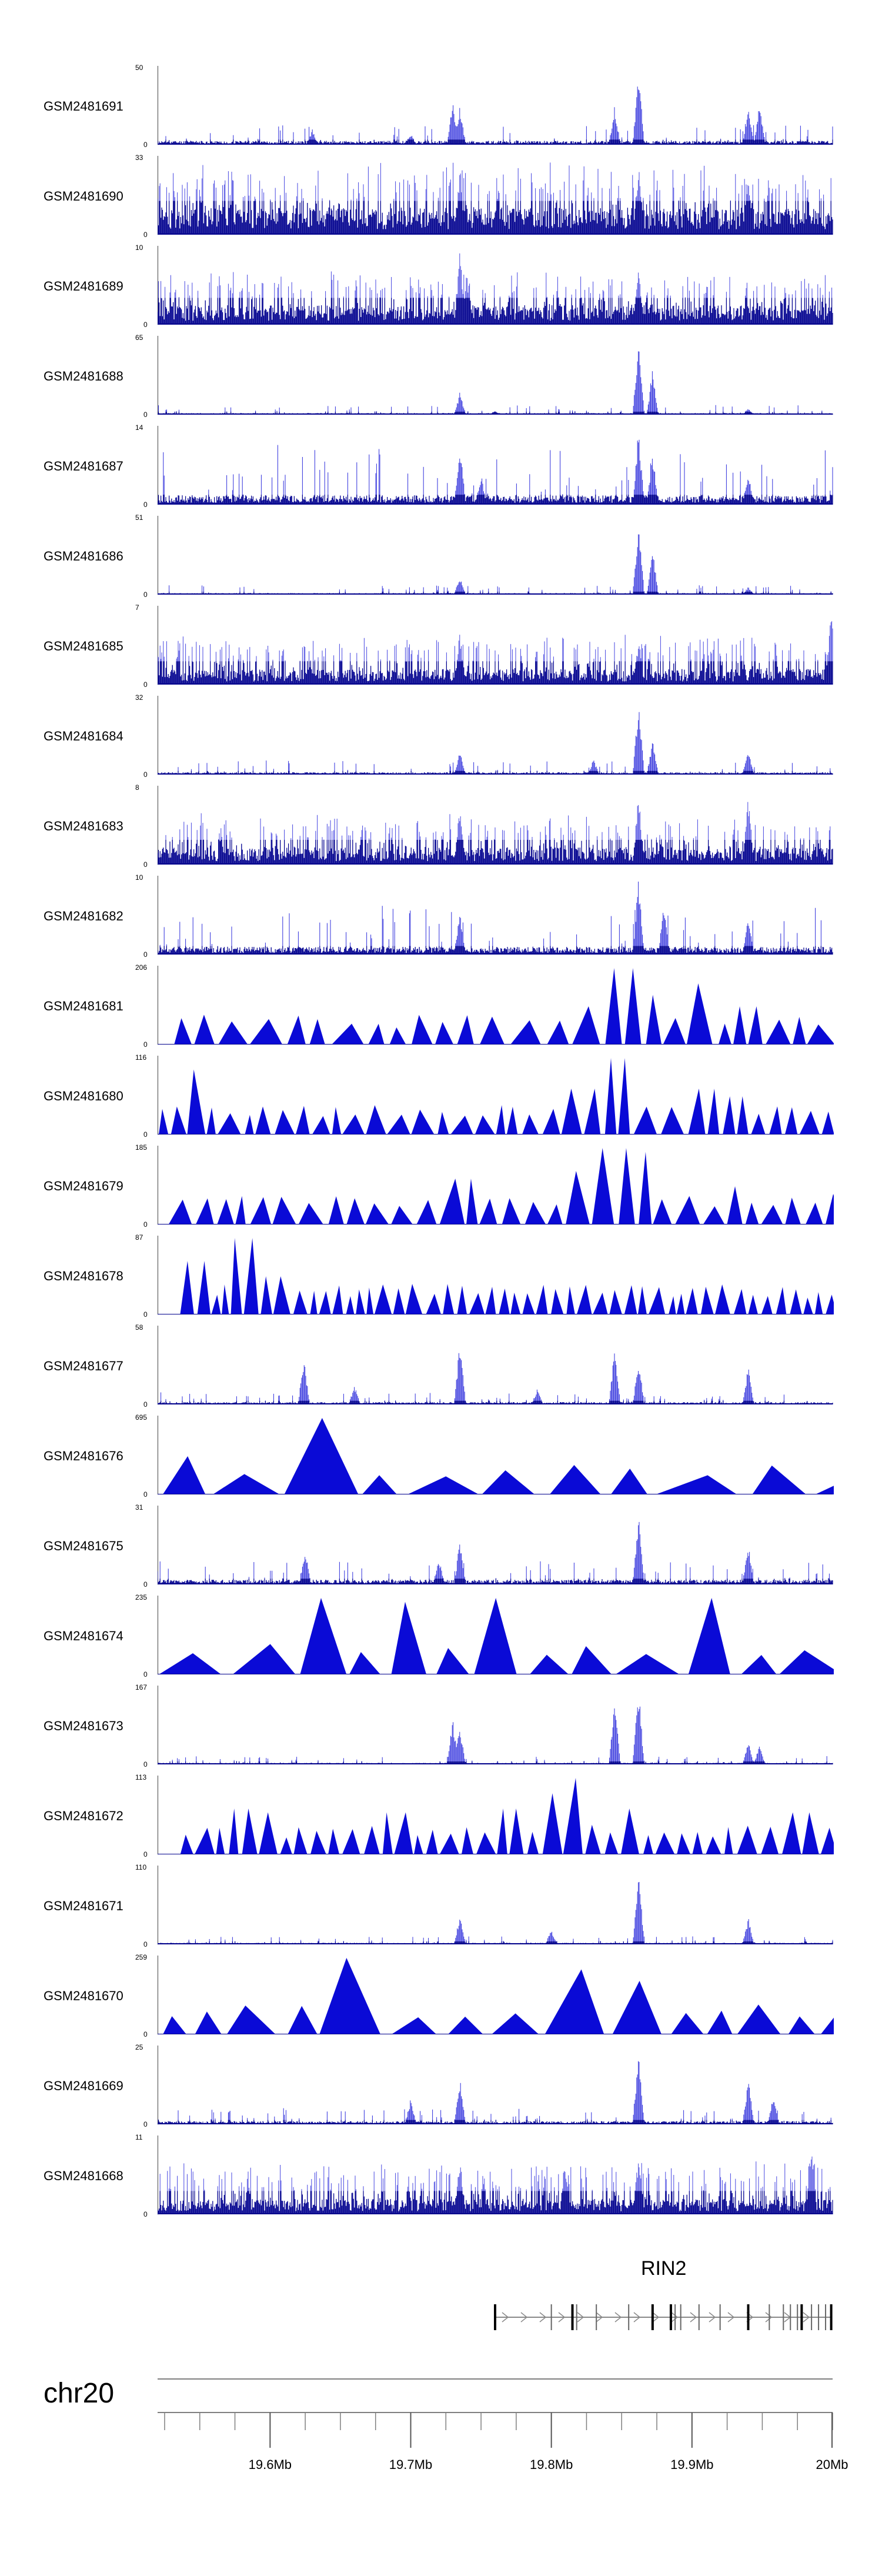 The image size is (882, 2576). Describe the element at coordinates (692, 2464) in the screenshot. I see `axis-tick-label: 19.9Mb` at that location.